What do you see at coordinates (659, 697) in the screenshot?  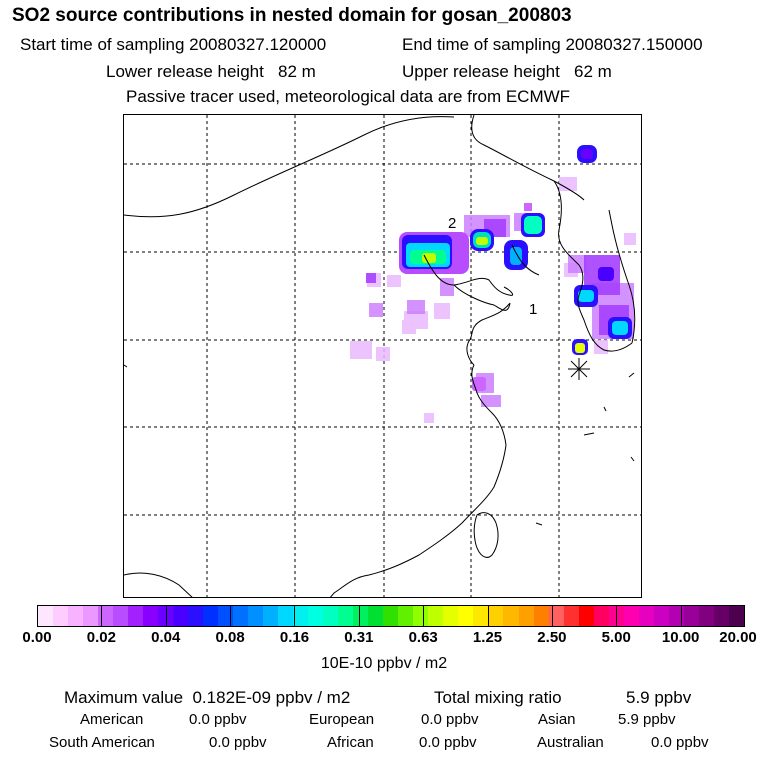 I see `total-mixing-value: 5.9 ppbv` at bounding box center [659, 697].